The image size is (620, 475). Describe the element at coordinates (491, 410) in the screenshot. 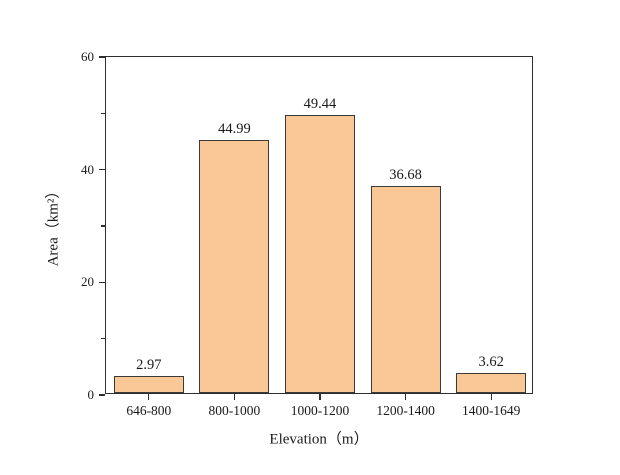

I see `x-axis-tick-label: 1400-1649` at that location.